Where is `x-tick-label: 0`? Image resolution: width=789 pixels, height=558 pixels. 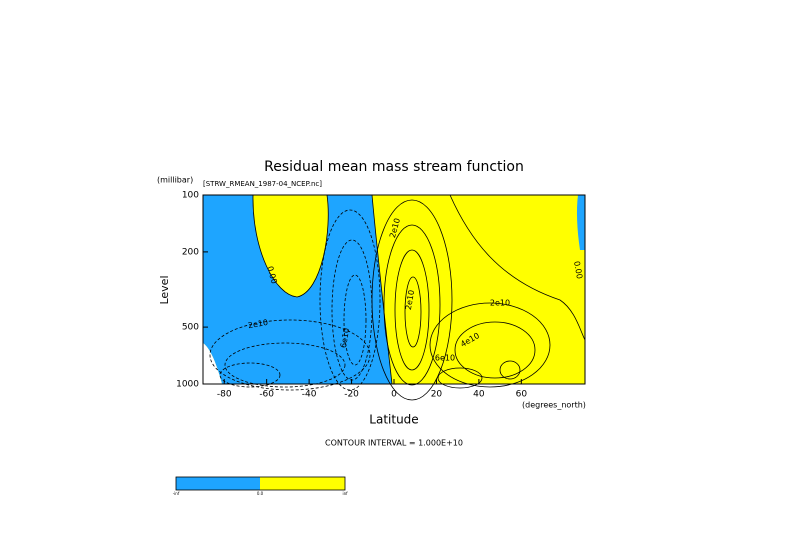 x-tick-label: 0 is located at coordinates (394, 395).